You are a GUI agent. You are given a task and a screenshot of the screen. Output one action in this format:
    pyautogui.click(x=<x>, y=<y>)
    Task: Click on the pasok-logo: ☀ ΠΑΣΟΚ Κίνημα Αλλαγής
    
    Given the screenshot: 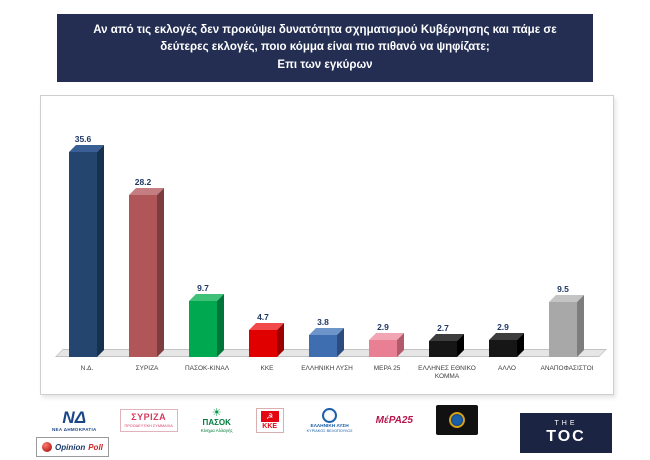 What is the action you would take?
    pyautogui.click(x=216, y=419)
    